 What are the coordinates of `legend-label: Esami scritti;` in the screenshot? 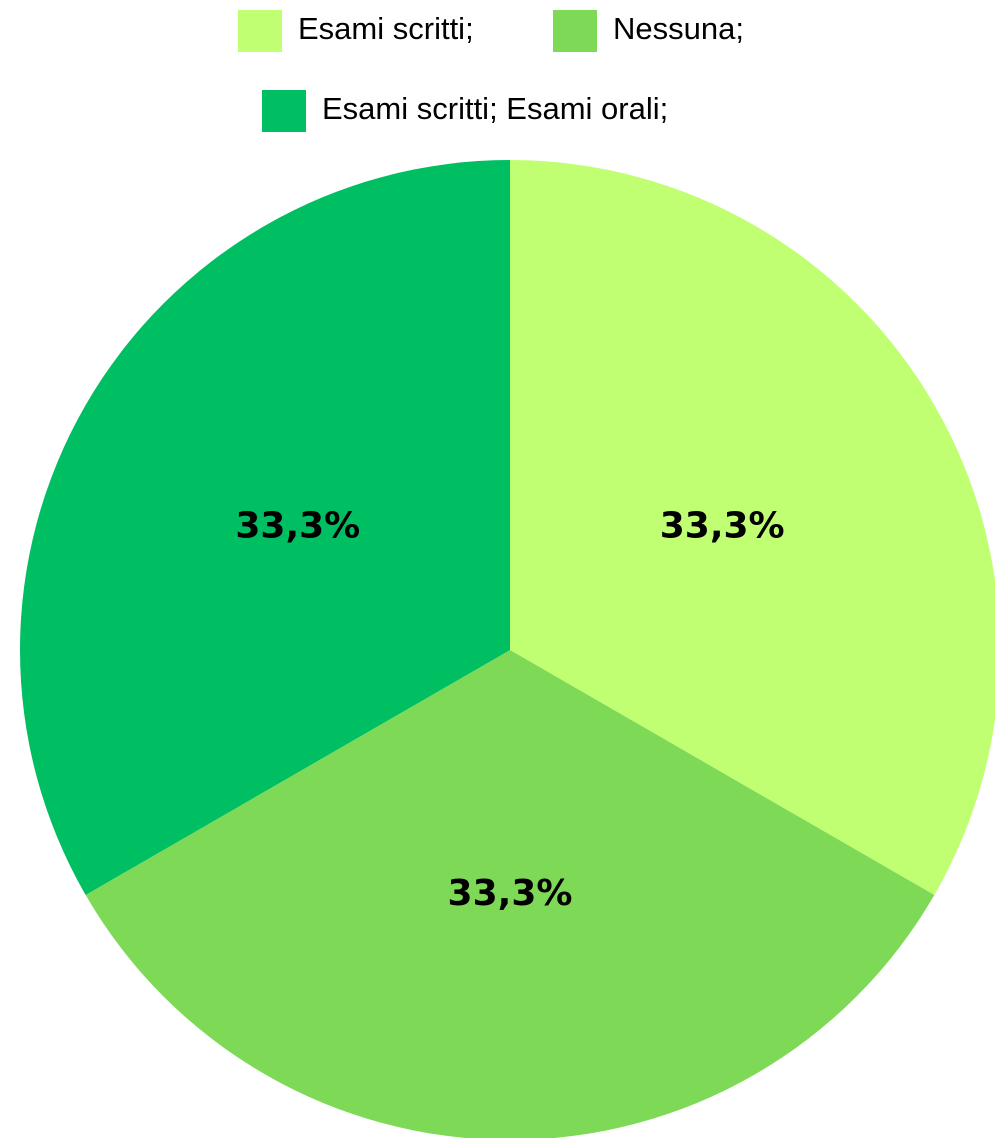 It's located at (386, 28).